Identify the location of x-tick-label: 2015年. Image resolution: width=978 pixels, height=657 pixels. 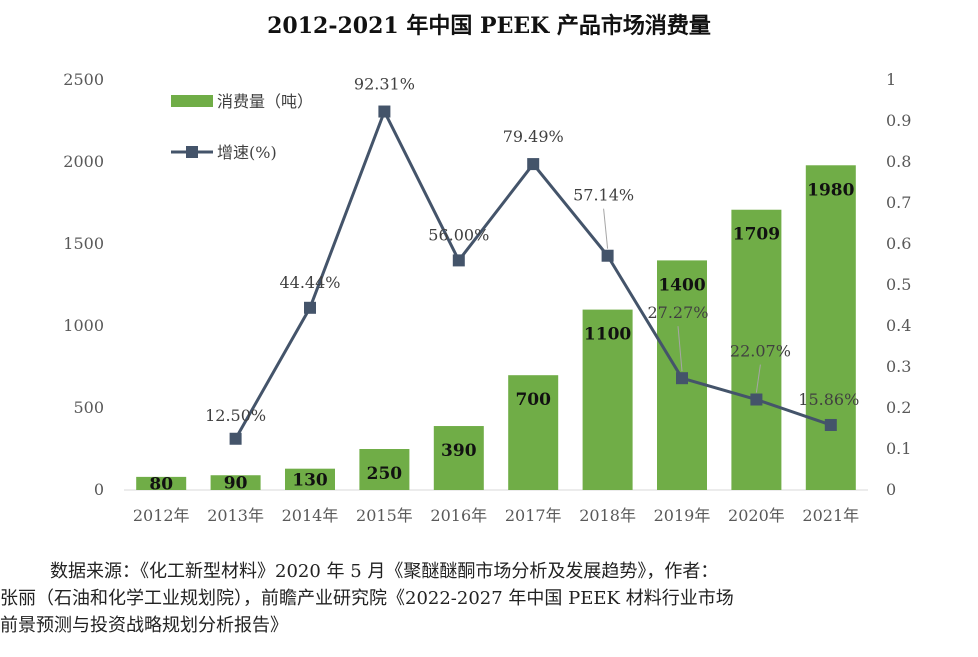
(384, 515).